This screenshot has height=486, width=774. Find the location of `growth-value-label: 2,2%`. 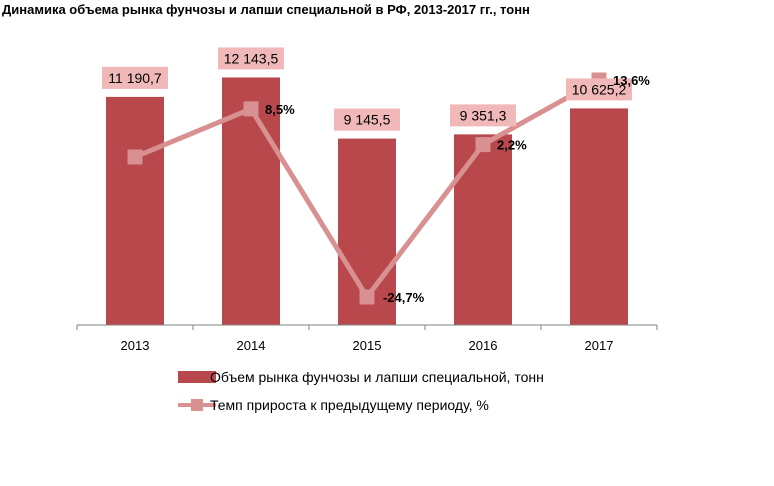

growth-value-label: 2,2% is located at coordinates (512, 145).